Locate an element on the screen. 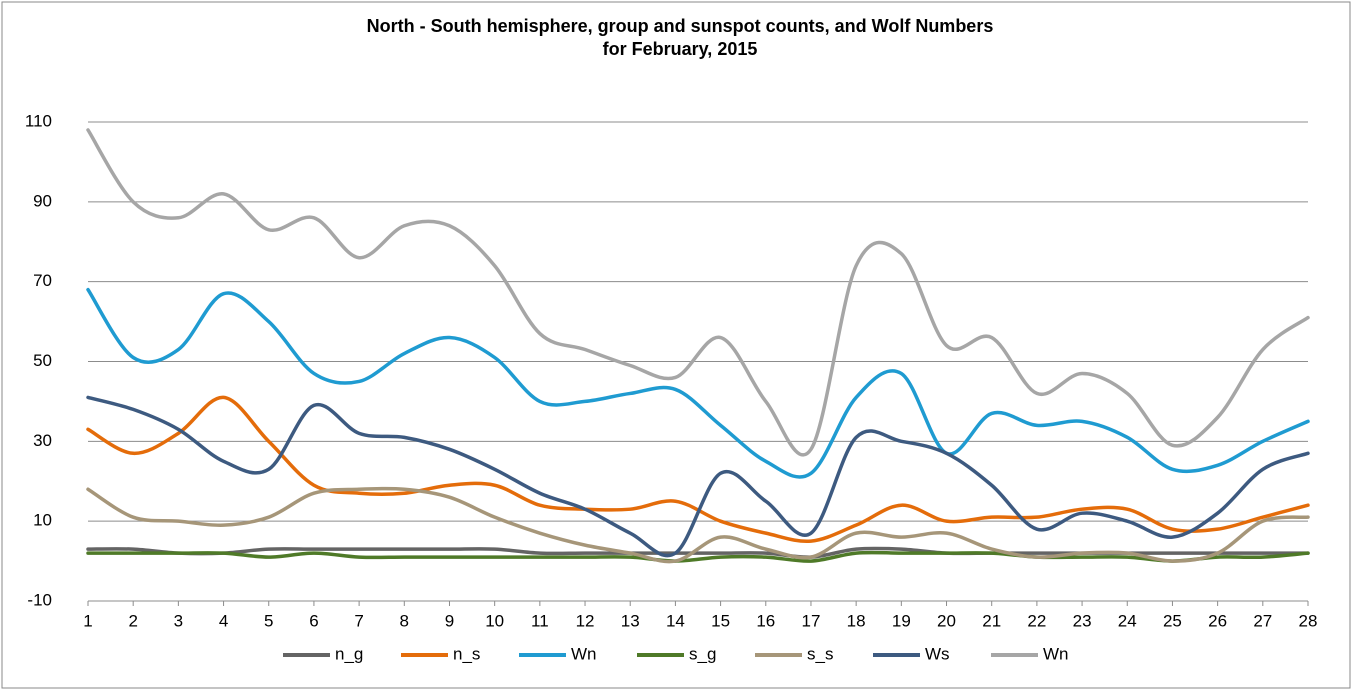 Image resolution: width=1354 pixels, height=690 pixels. x-tick-label: 27 is located at coordinates (1262, 620).